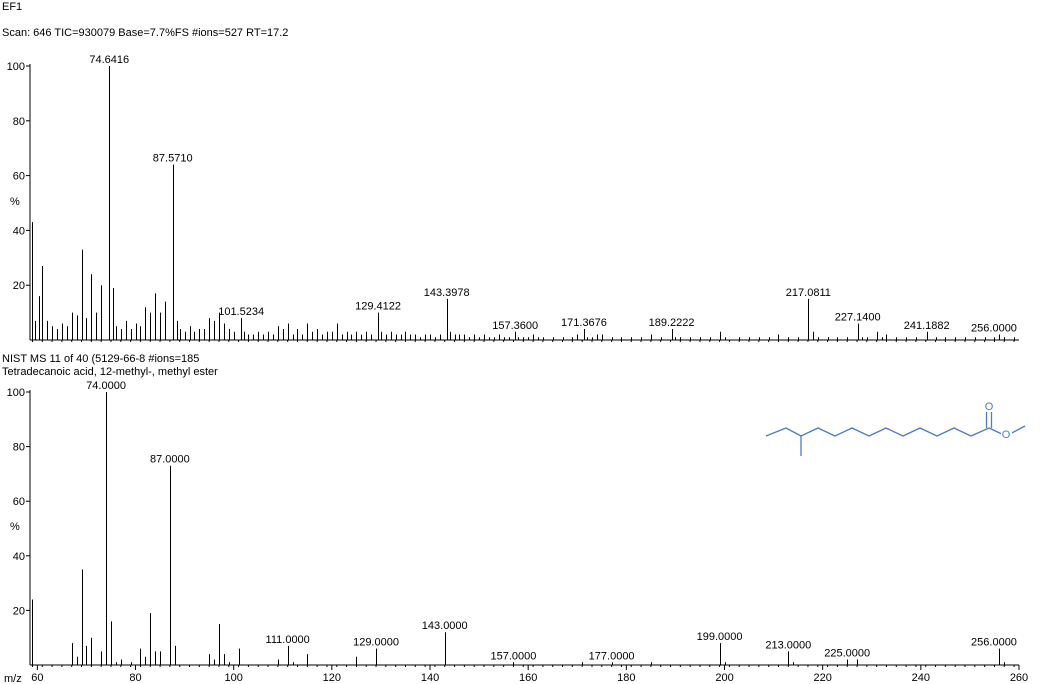 Image resolution: width=1049 pixels, height=684 pixels. Describe the element at coordinates (672, 323) in the screenshot. I see `peak-label: 189.2222` at that location.